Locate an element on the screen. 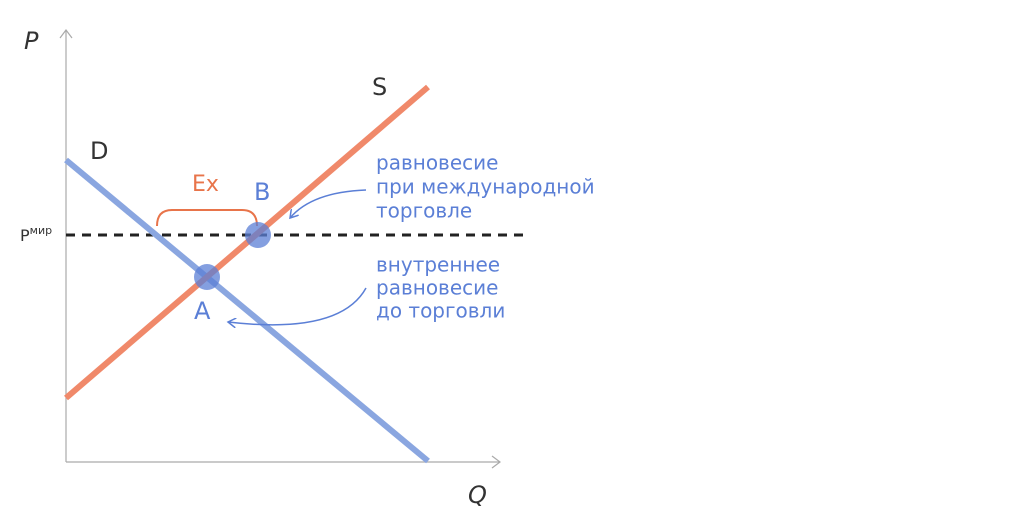  arrow-b is located at coordinates (328, 203).